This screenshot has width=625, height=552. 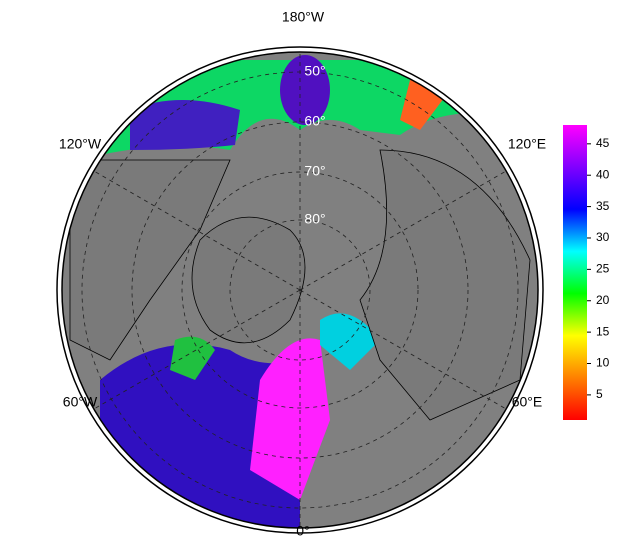 I want to click on field-norwegian-sea, so click(x=290, y=419).